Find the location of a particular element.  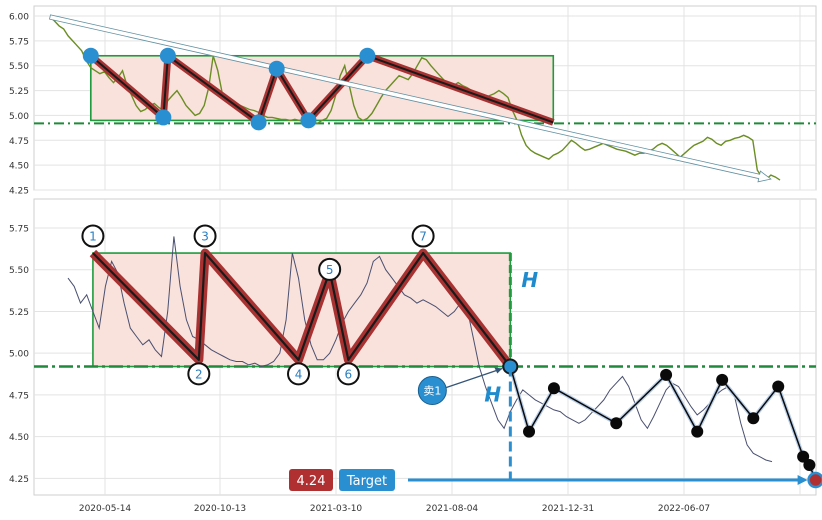

bottom-y-tick-label: 4.25 is located at coordinates (19, 480).